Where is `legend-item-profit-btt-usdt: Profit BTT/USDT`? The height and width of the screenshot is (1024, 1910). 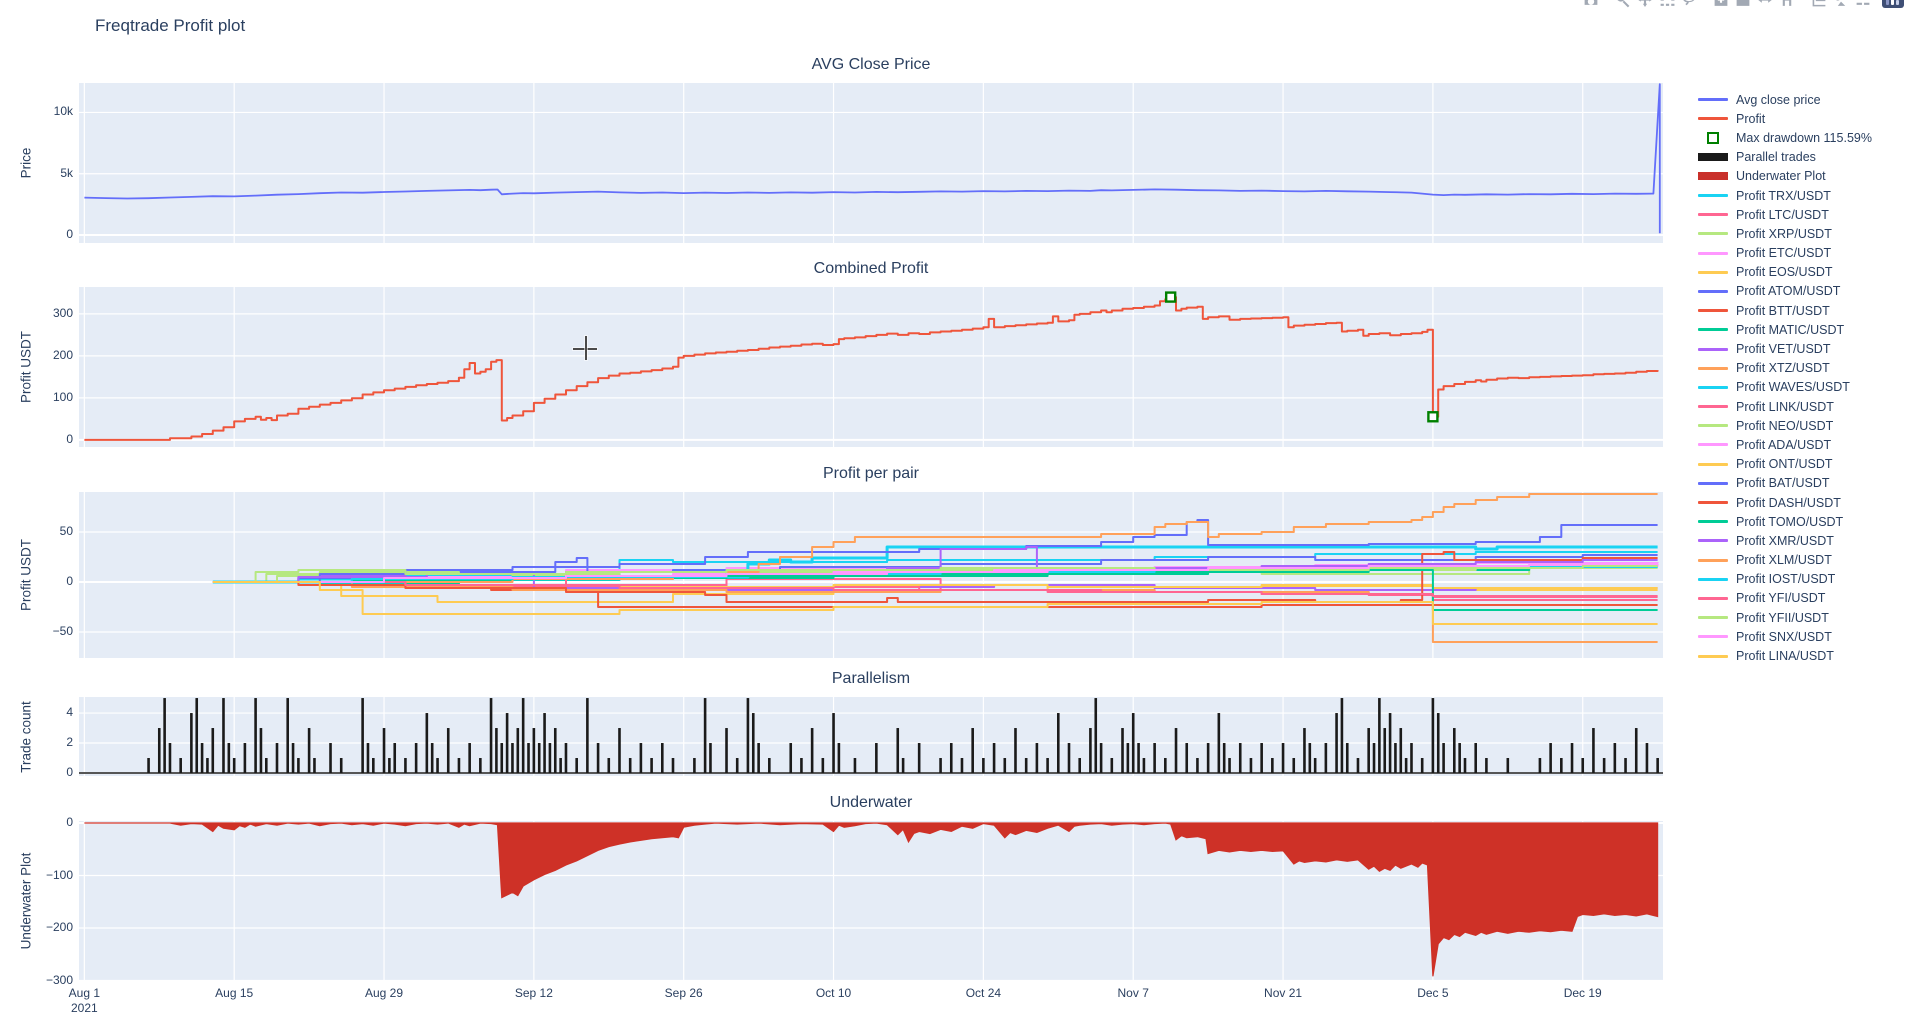 legend-item-profit-btt-usdt: Profit BTT/USDT is located at coordinates (1785, 310).